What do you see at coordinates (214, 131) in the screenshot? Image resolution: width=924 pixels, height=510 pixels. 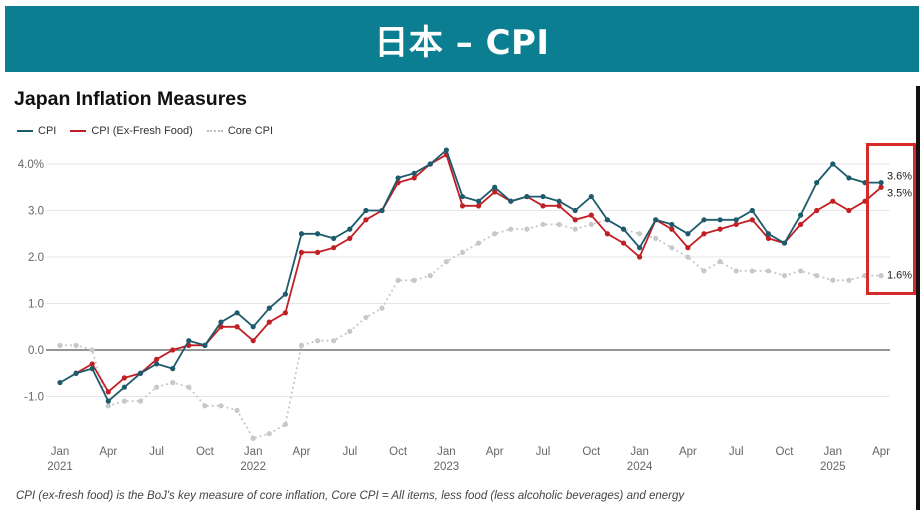 I see `legend-swatch-core-cpi` at bounding box center [214, 131].